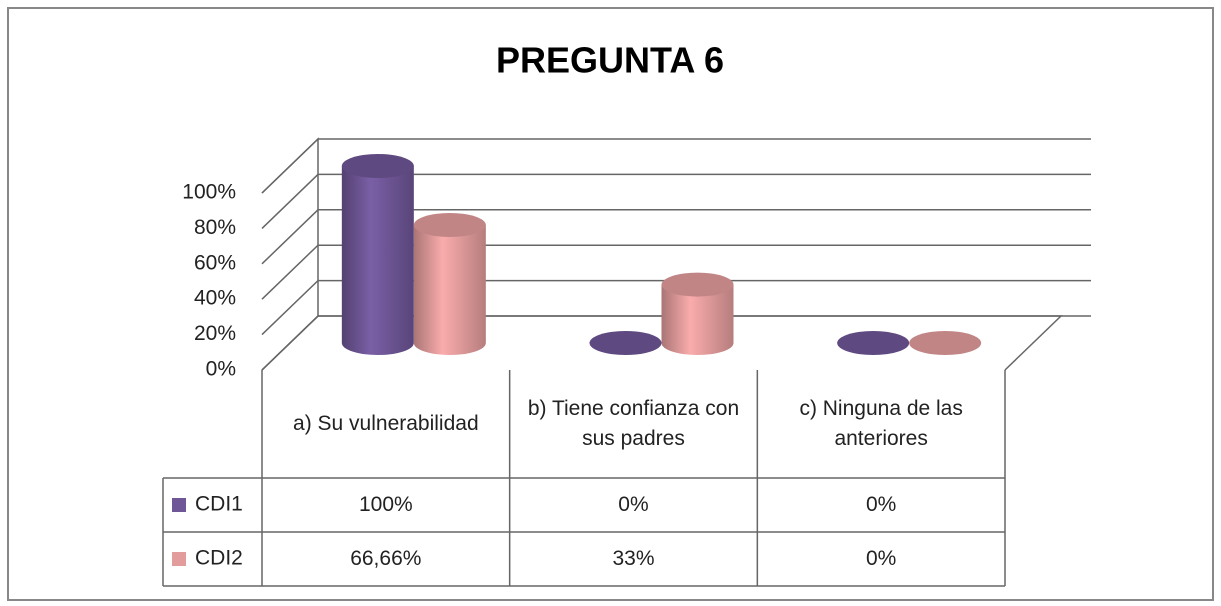 This screenshot has height=606, width=1221. Describe the element at coordinates (215, 298) in the screenshot. I see `y-tick-label: 40%` at that location.